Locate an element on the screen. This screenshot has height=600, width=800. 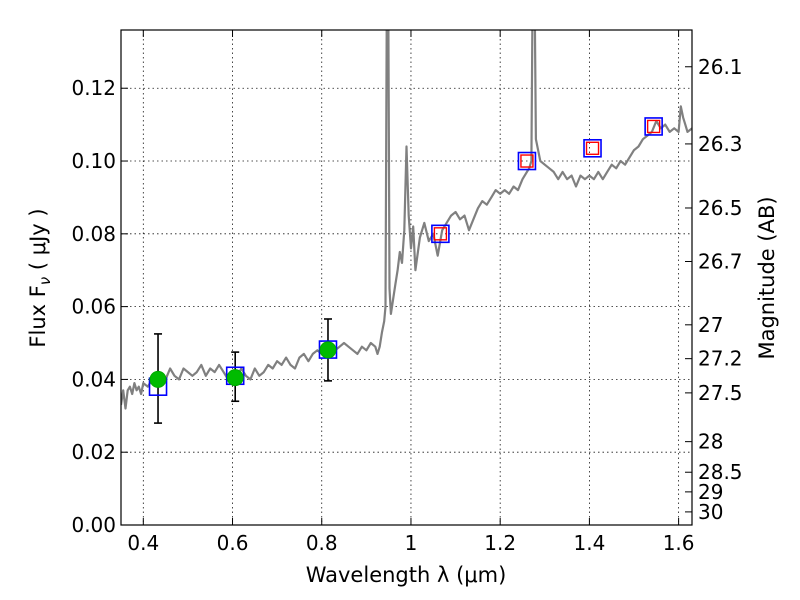
y-axis-label-unit: ( μJy ) is located at coordinates (38, 242).